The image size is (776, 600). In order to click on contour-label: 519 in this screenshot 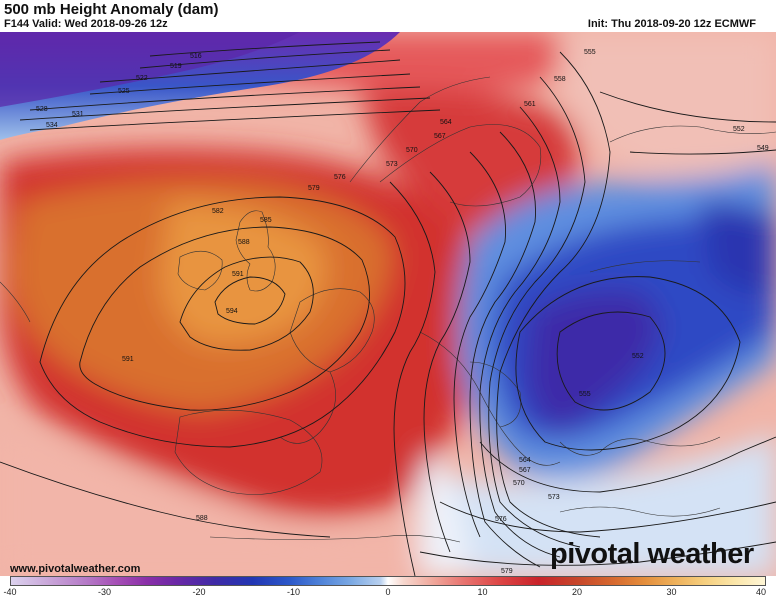, I will do `click(176, 66)`.